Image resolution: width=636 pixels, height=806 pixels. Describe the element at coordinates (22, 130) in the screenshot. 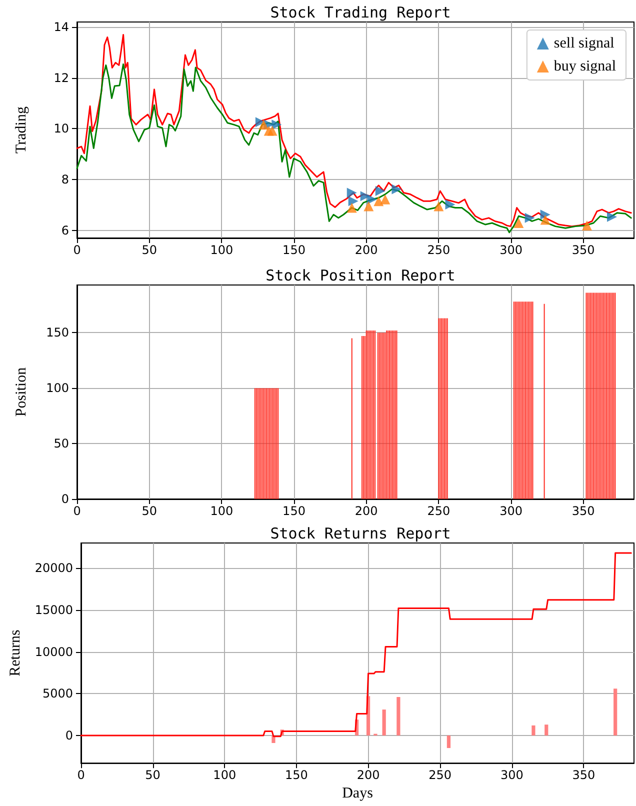

I see `y-axis-title: Trading` at that location.